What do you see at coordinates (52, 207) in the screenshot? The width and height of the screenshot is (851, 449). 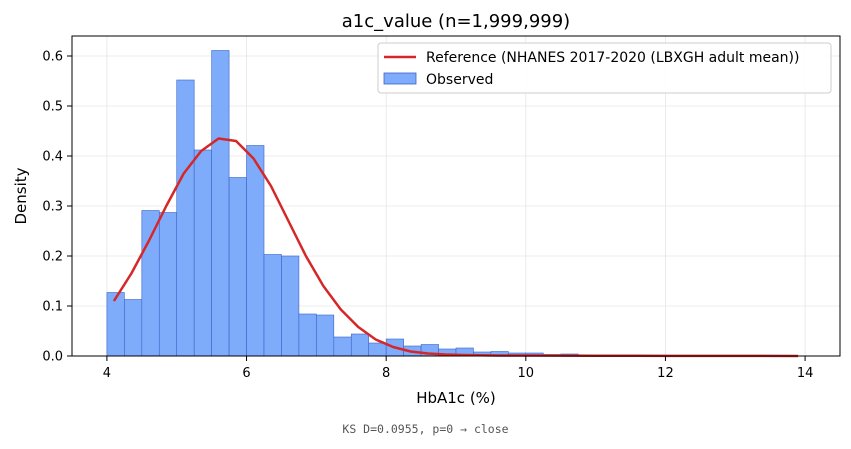 I see `y-tick-label: 0.3` at bounding box center [52, 207].